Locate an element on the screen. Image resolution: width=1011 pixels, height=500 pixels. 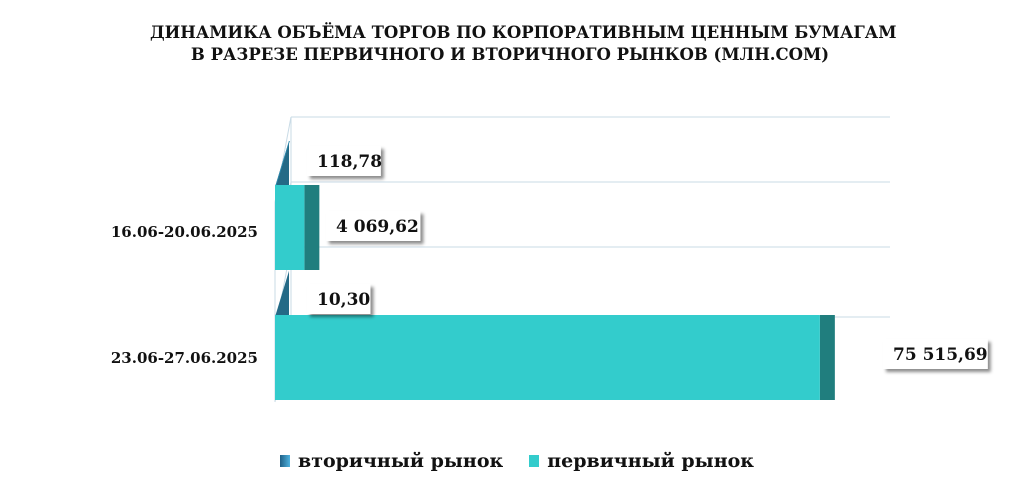
legend-item-secondary: вторичный рынок is located at coordinates (391, 461).